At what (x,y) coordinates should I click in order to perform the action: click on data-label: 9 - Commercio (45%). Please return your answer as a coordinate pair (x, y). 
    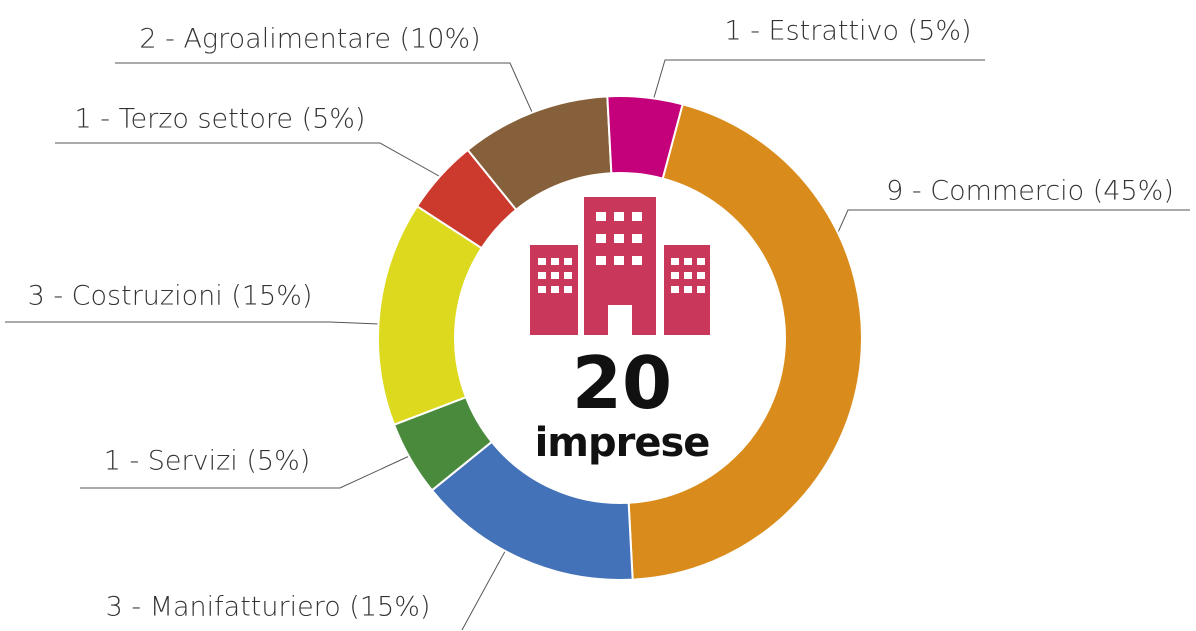
    Looking at the image, I should click on (1030, 191).